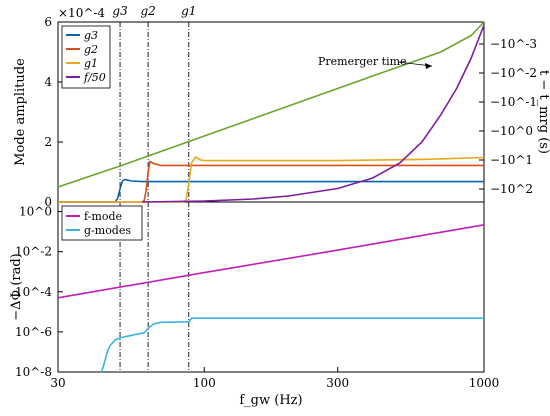 Image resolution: width=550 pixels, height=416 pixels. I want to click on vline-label-g3: g3, so click(120, 11).